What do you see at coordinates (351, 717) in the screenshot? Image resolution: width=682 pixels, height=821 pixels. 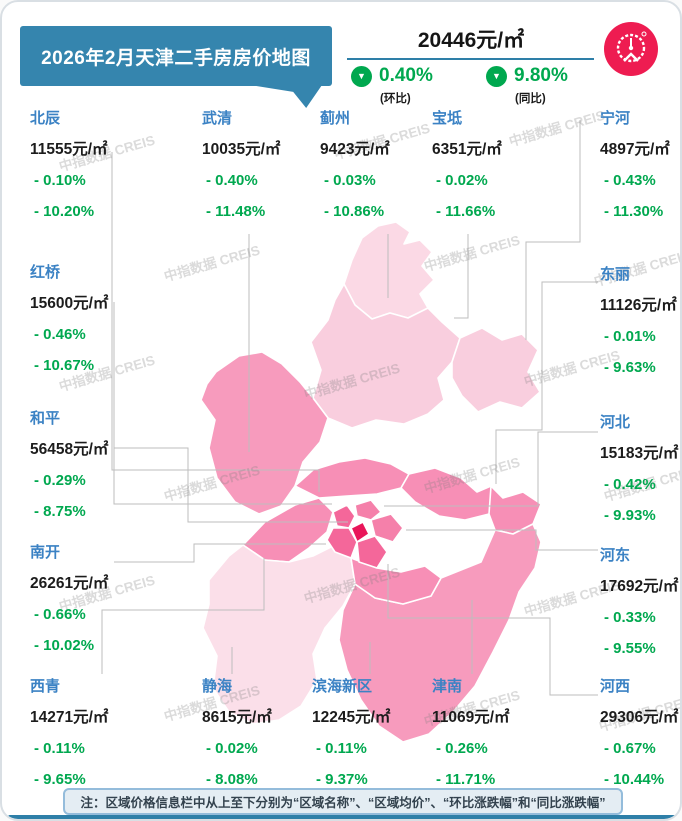 I see `district-price: 12245元/㎡` at bounding box center [351, 717].